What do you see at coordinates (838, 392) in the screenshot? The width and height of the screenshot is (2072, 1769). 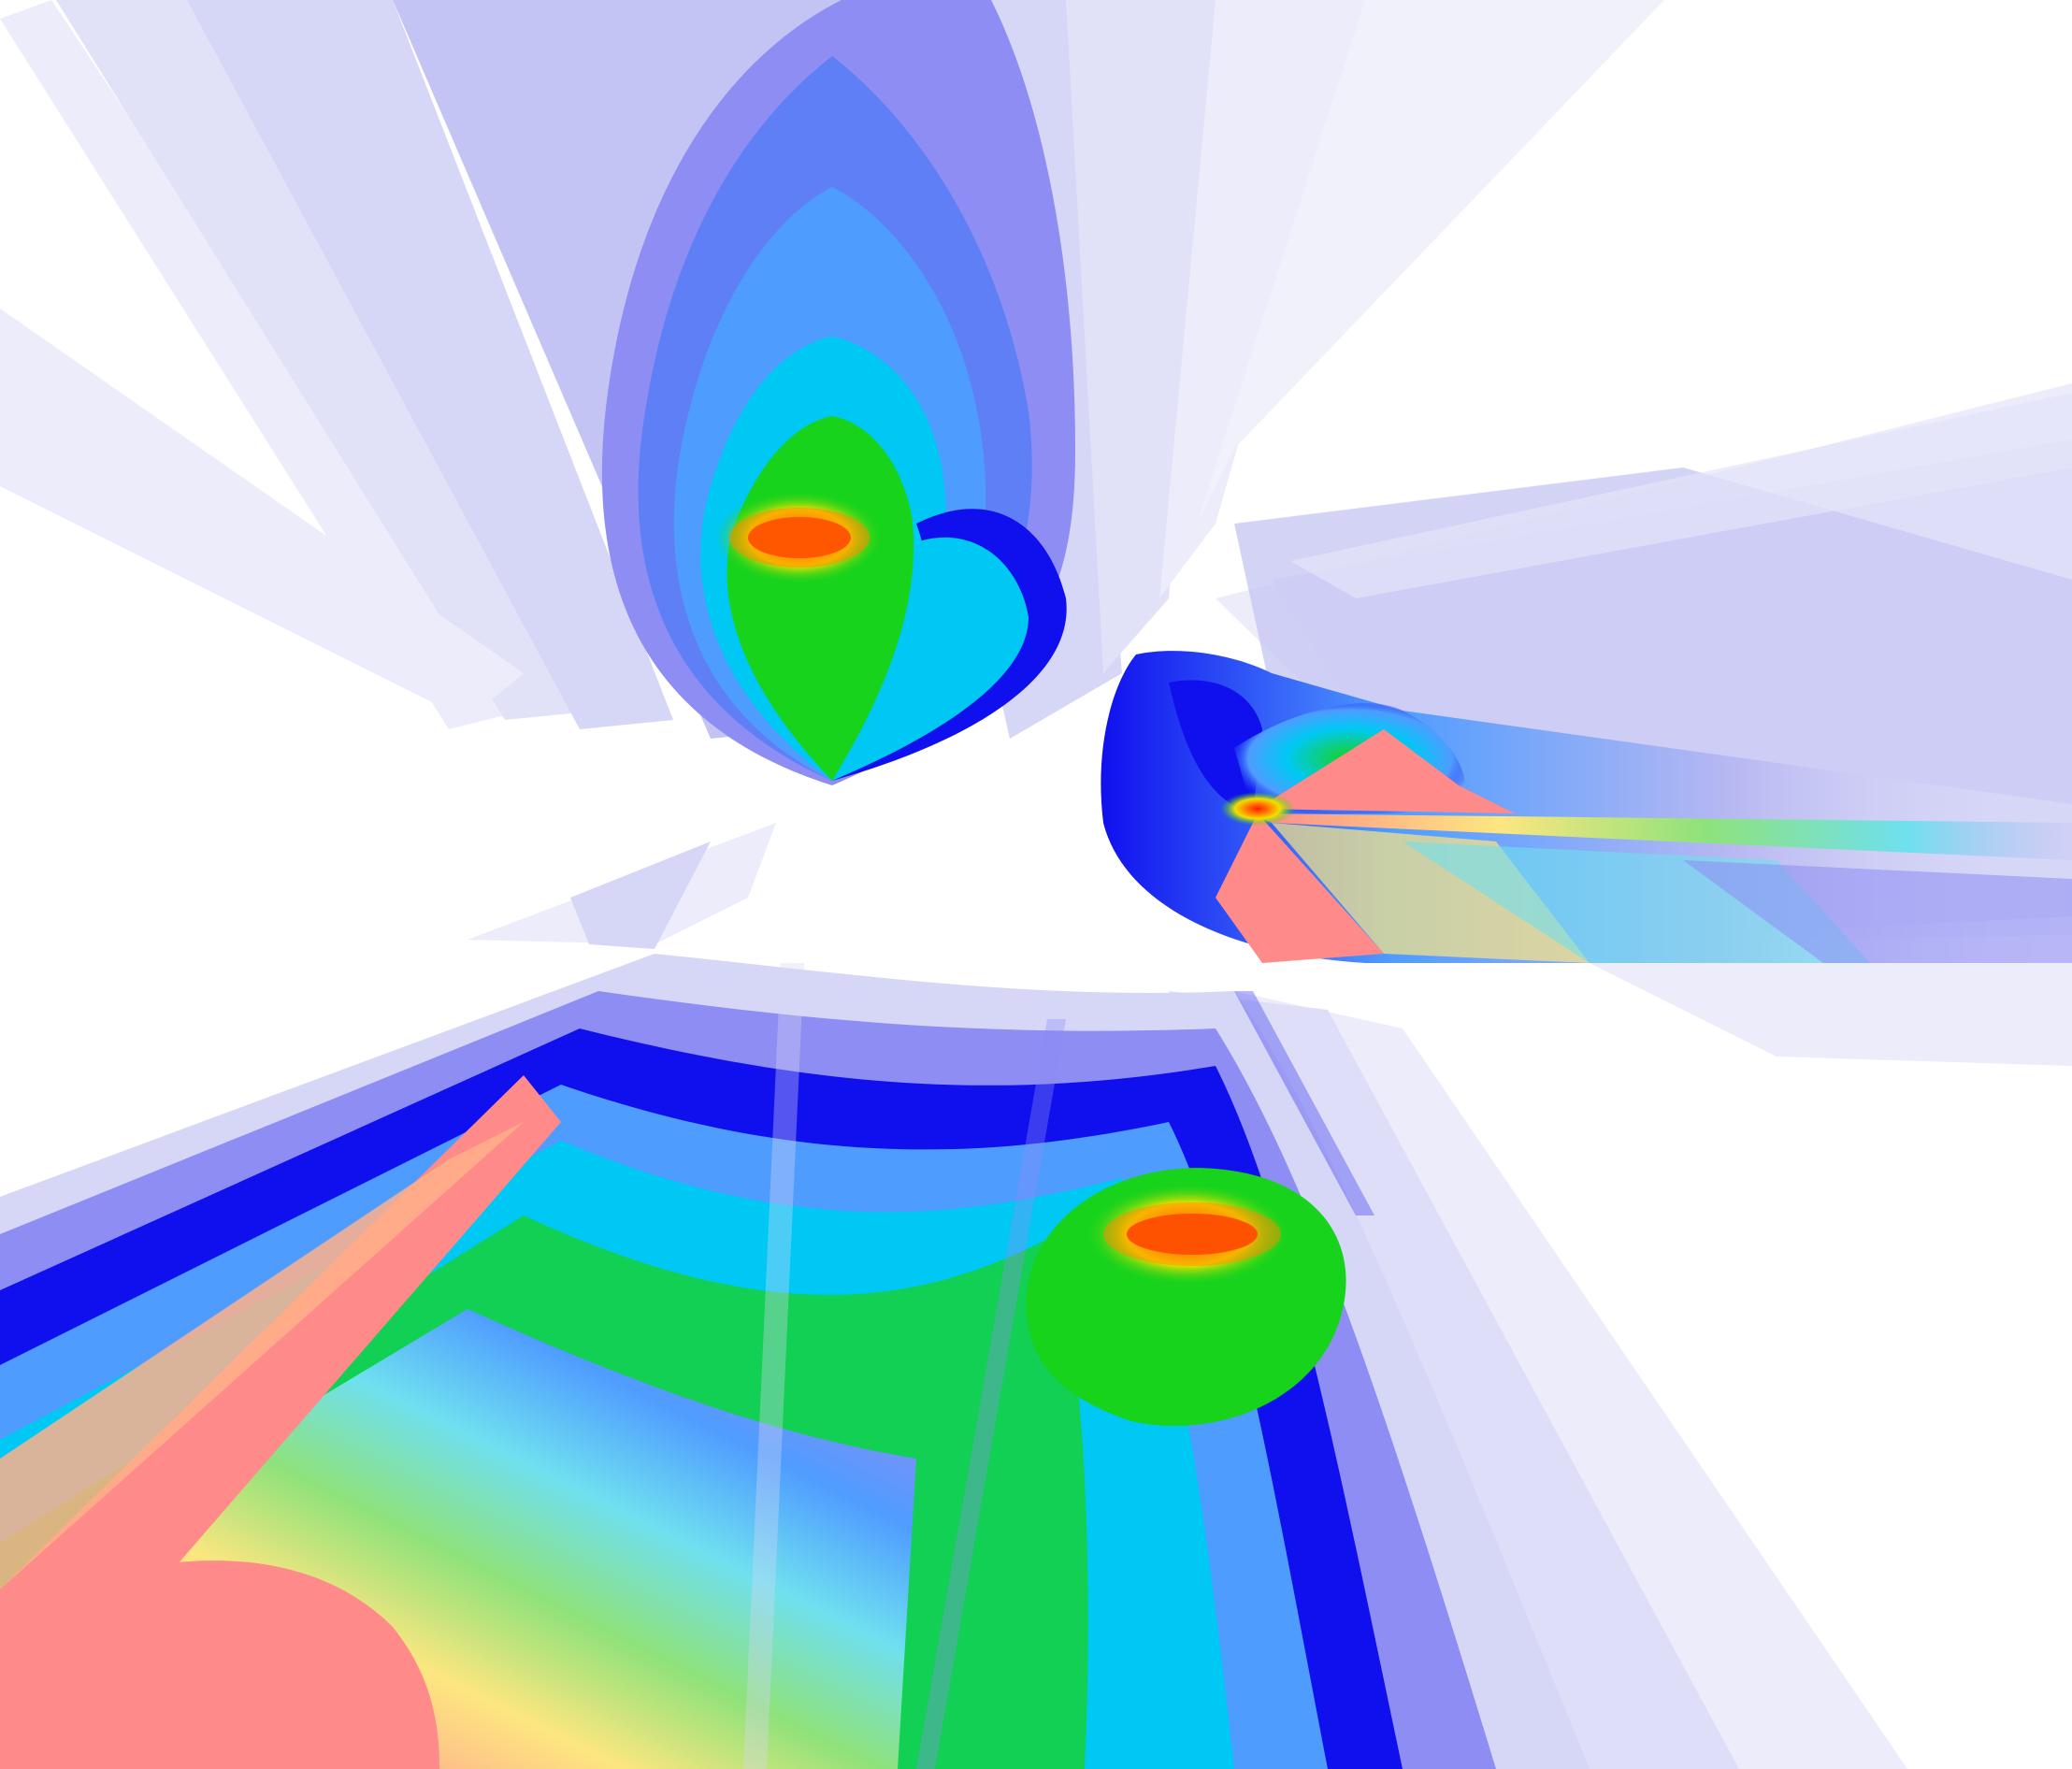 I see `top-hotspot-region` at bounding box center [838, 392].